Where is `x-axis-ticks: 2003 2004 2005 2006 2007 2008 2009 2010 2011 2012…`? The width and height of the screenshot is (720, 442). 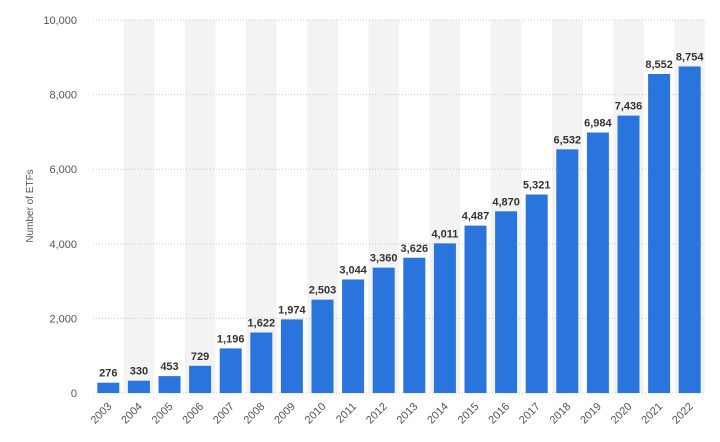 x-axis-ticks: 2003 2004 2005 2006 2007 2008 2009 2010 2011 2012… is located at coordinates (392, 414).